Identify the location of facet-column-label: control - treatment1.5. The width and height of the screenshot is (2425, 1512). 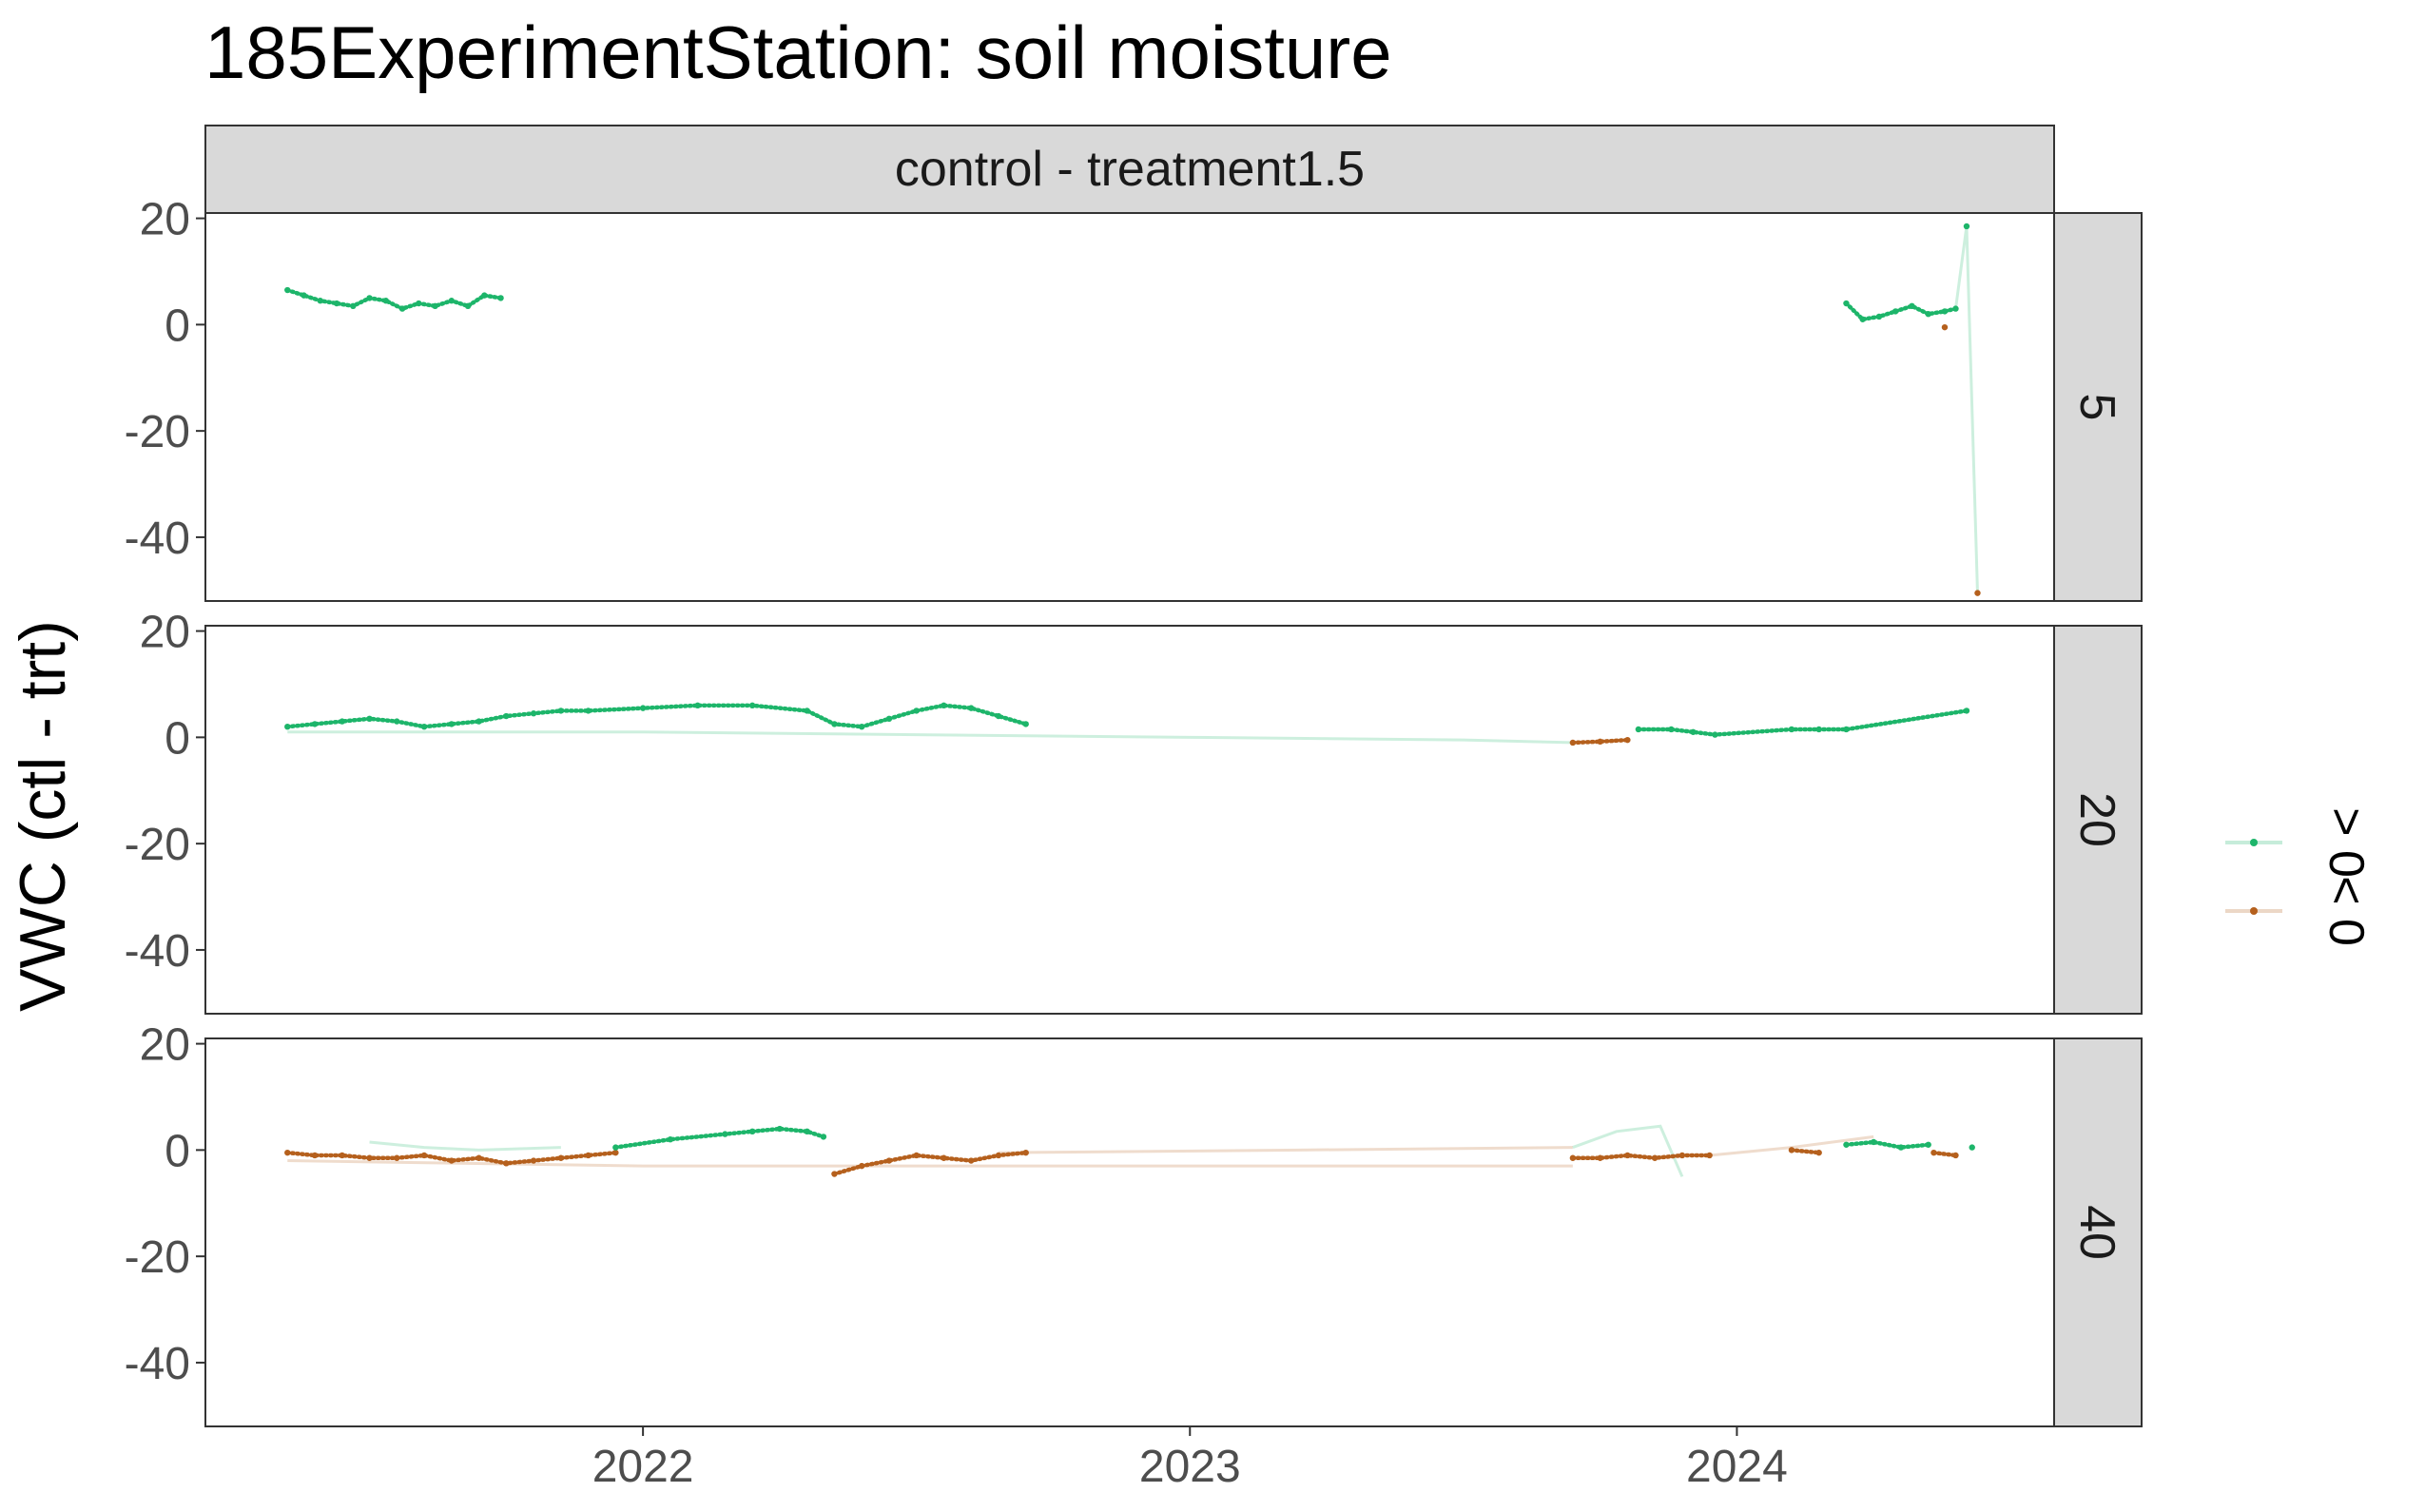
(1130, 169).